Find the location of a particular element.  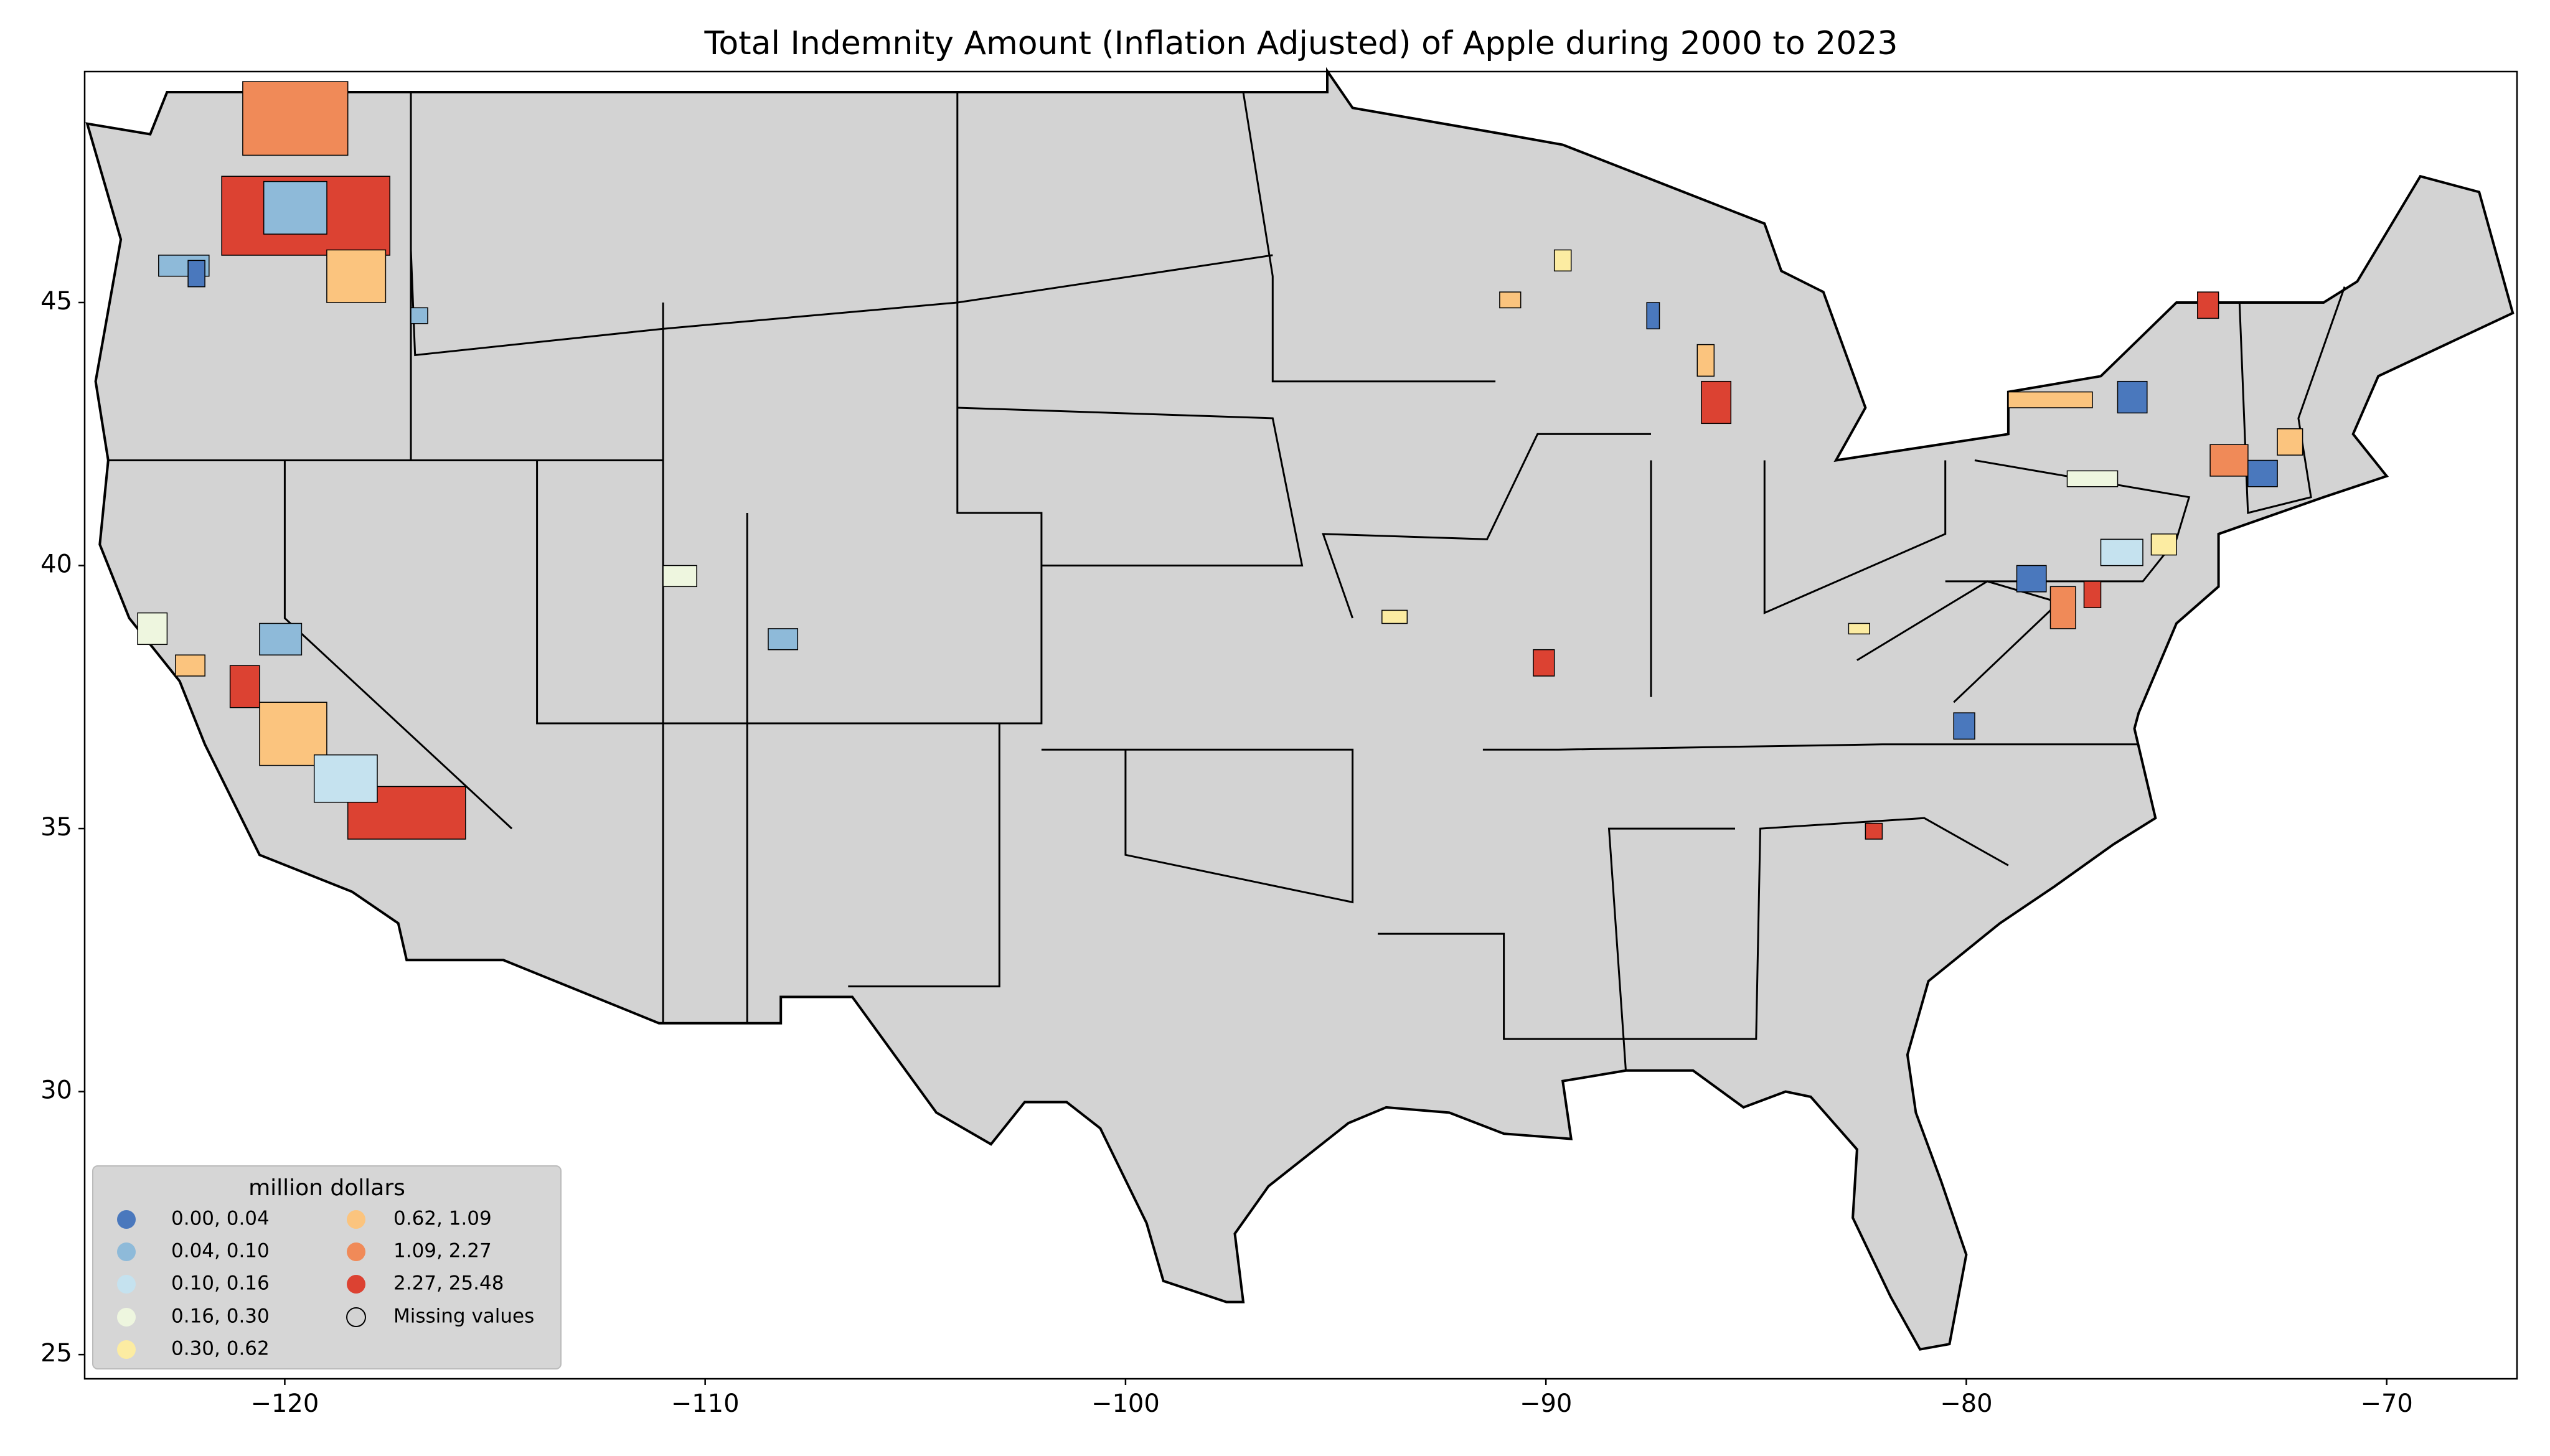

y-tick-label: 45 is located at coordinates (56, 301).